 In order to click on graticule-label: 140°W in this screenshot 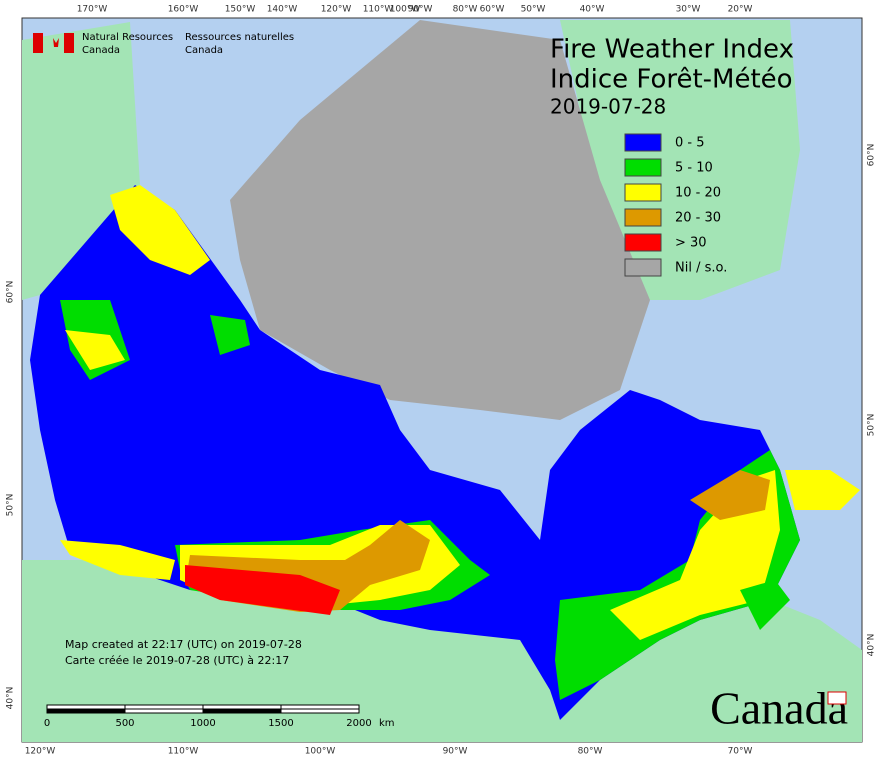, I will do `click(282, 10)`.